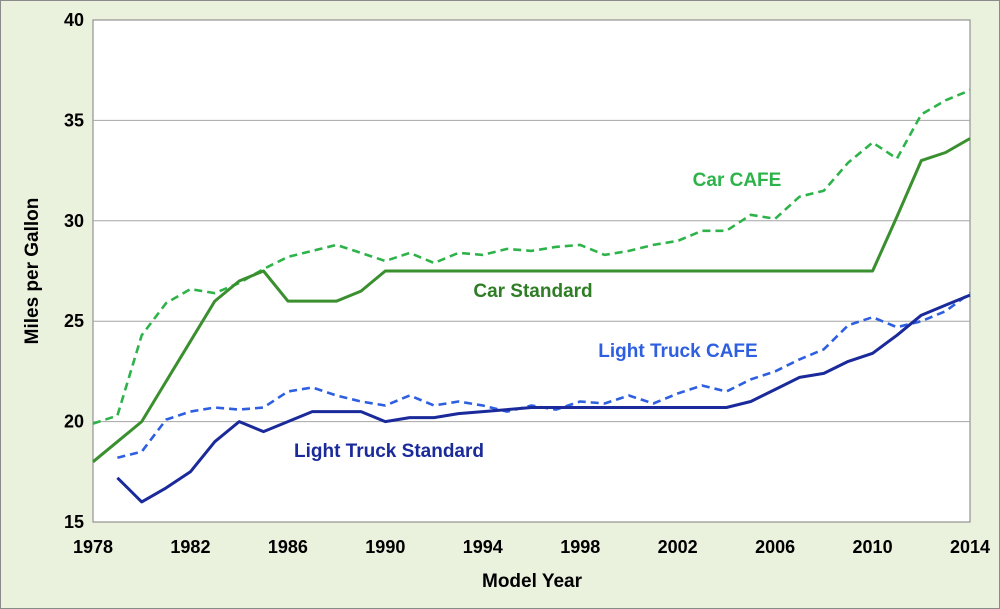  I want to click on x-tick-label: 1978, so click(93, 547).